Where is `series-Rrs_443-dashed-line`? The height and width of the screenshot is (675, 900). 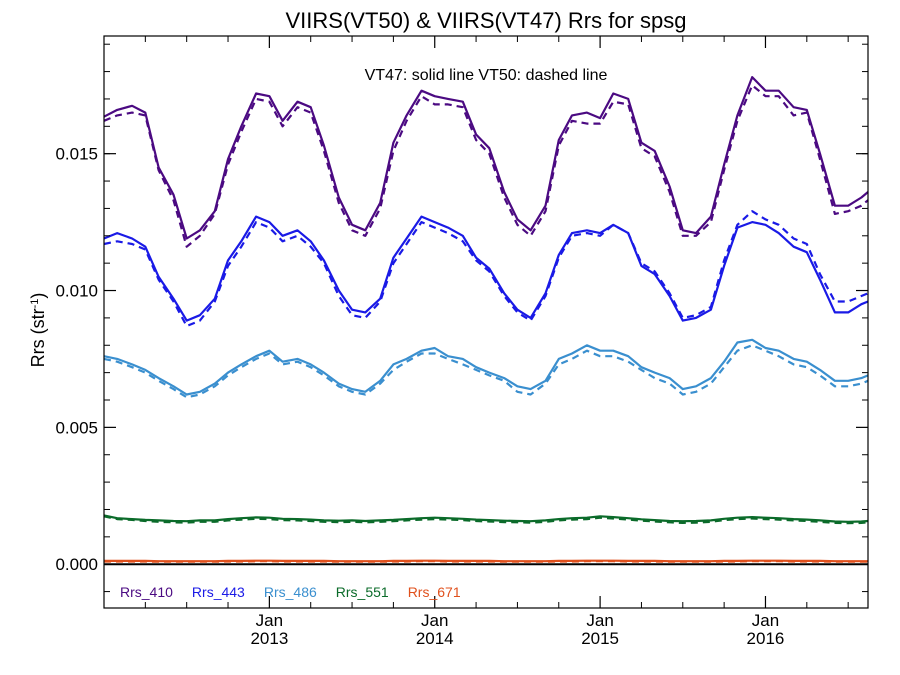 series-Rrs_443-dashed-line is located at coordinates (486, 269).